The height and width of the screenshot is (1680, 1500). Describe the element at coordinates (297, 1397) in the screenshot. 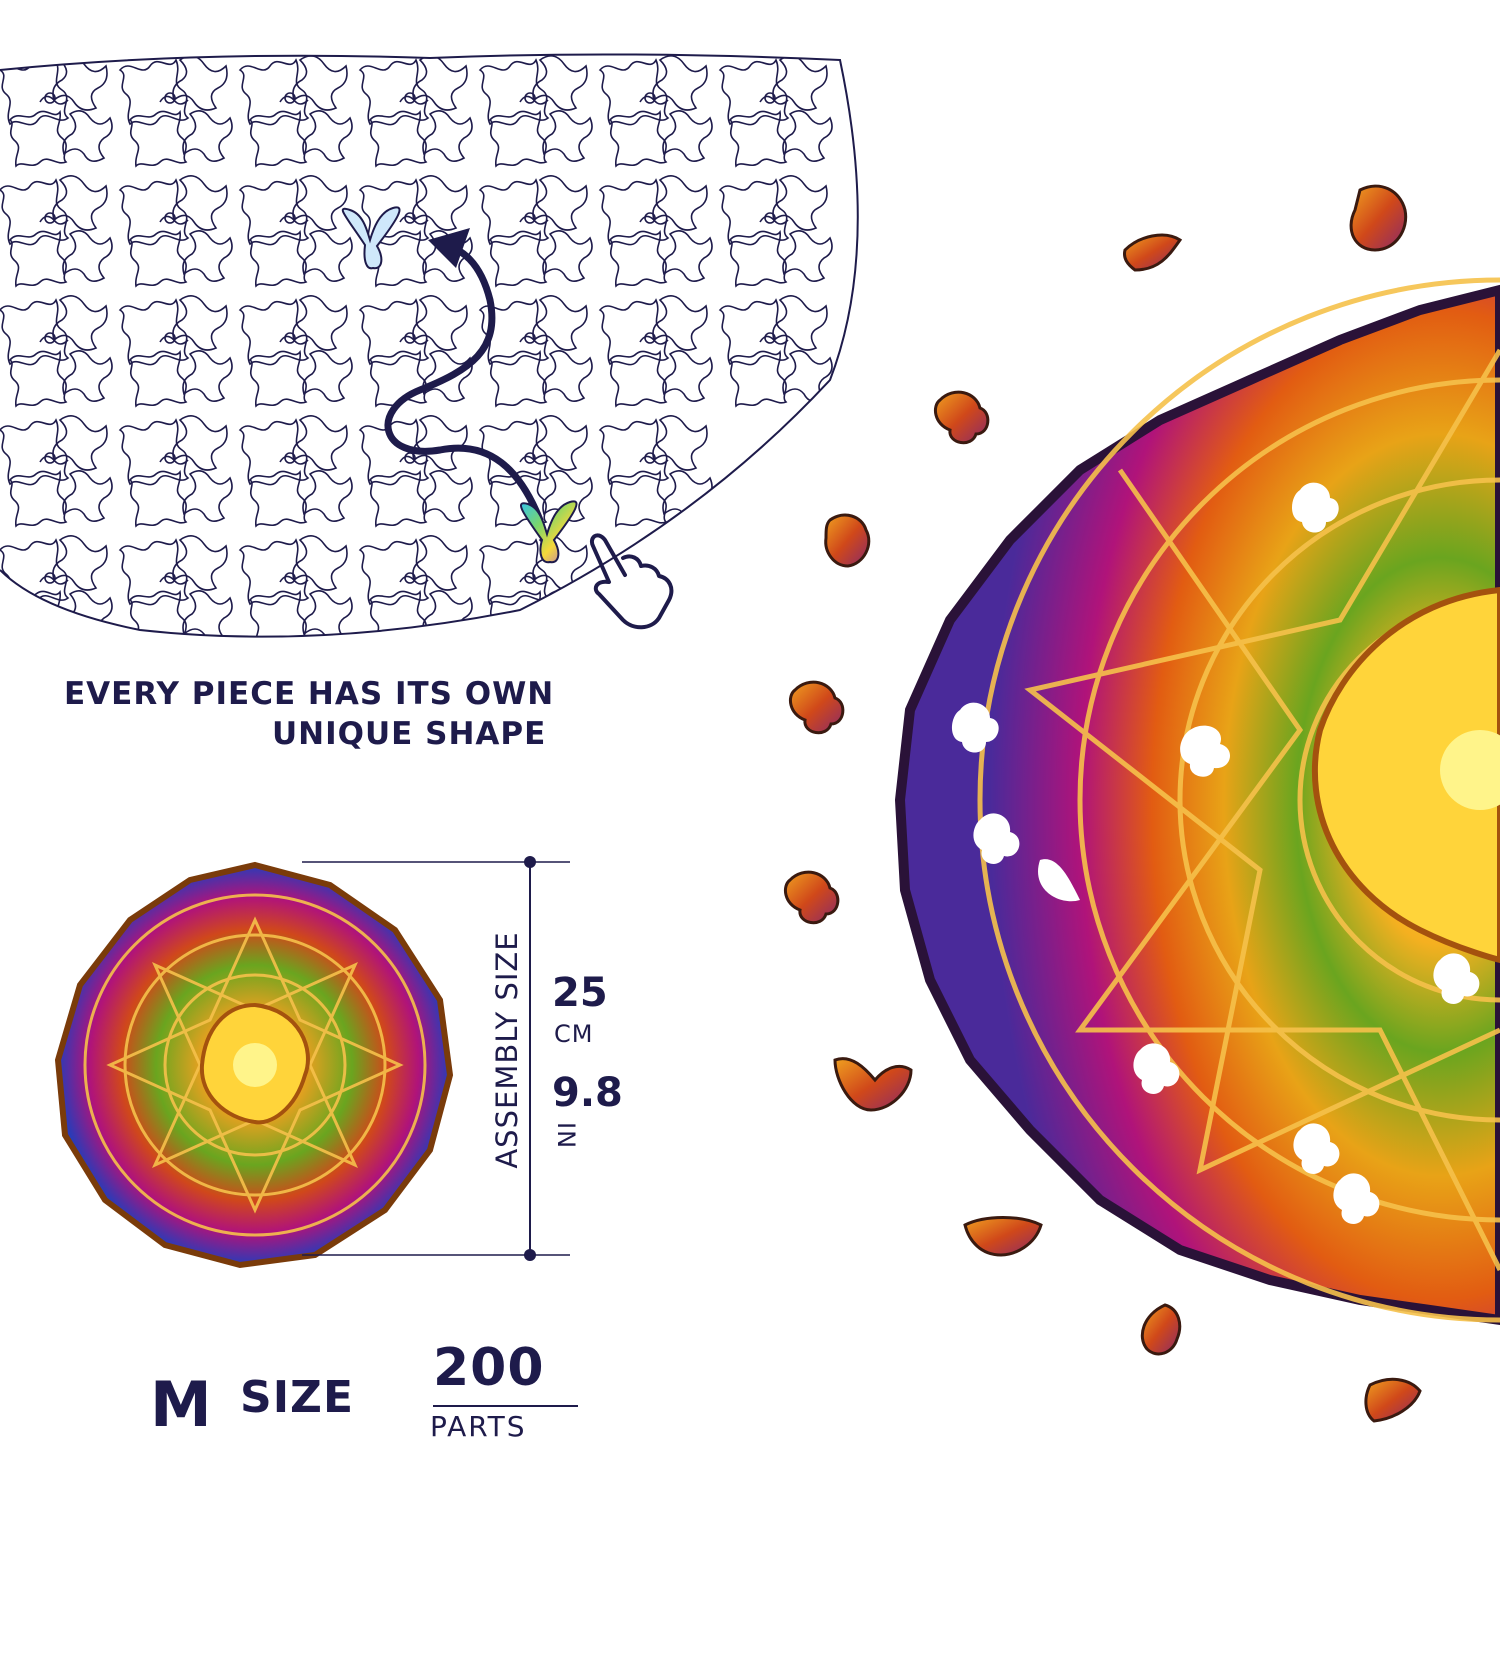

I see `size-word: SIZE` at that location.